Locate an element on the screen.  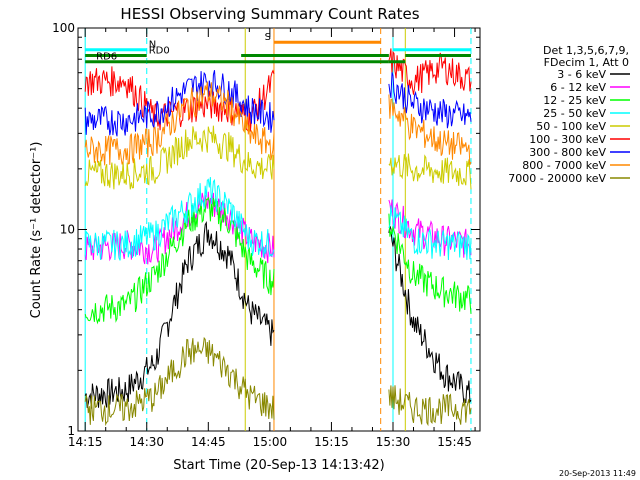
y-tick-label: 1 is located at coordinates (71, 431).